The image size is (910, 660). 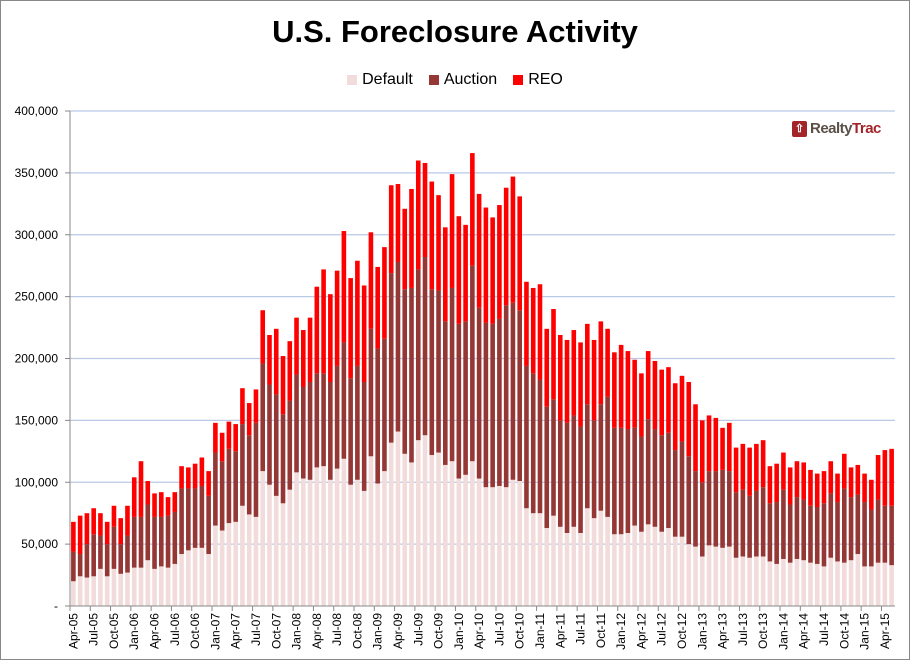 What do you see at coordinates (37, 173) in the screenshot?
I see `y-tick-label: 350,000` at bounding box center [37, 173].